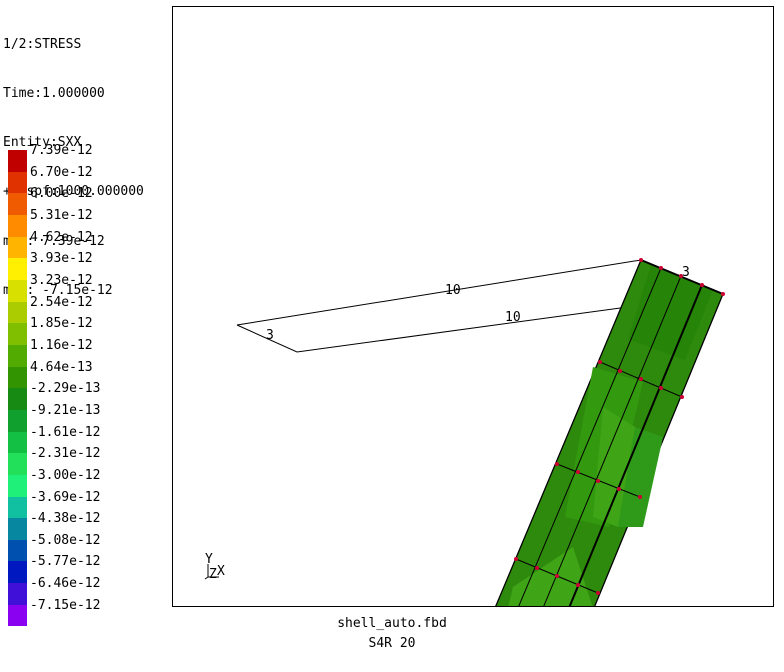  What do you see at coordinates (213, 574) in the screenshot?
I see `axis-z-label: Z` at bounding box center [213, 574].